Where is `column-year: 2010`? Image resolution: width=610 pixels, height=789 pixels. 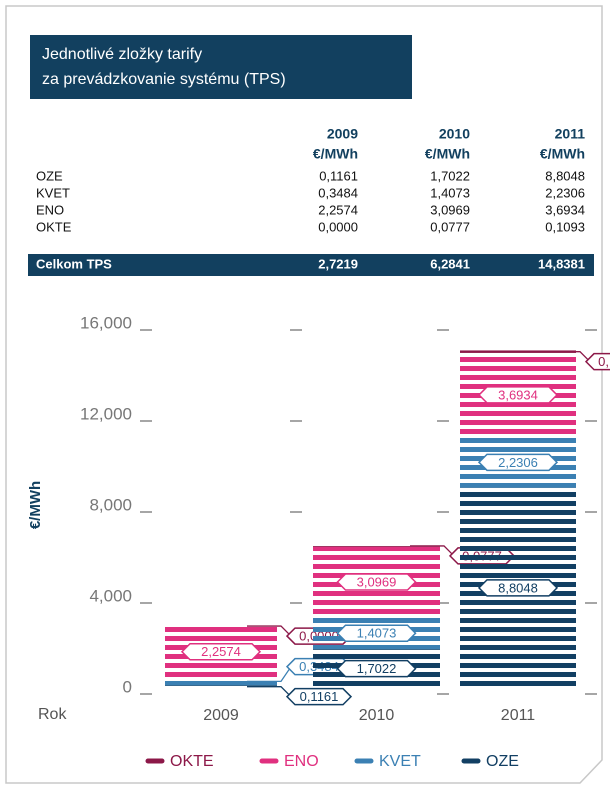
column-year: 2010 is located at coordinates (454, 134).